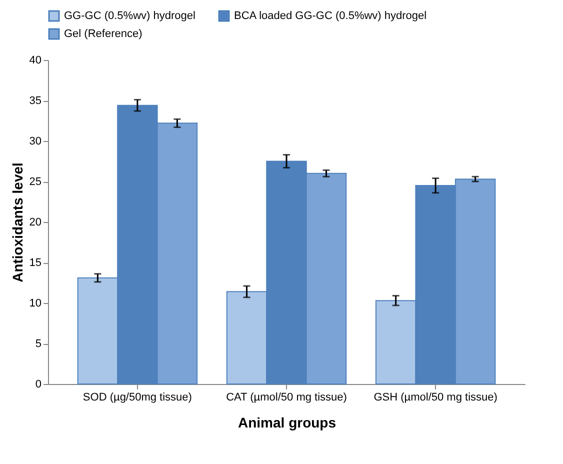  I want to click on x-tick-label: GSH (µmol/50 mg tissue), so click(436, 398).